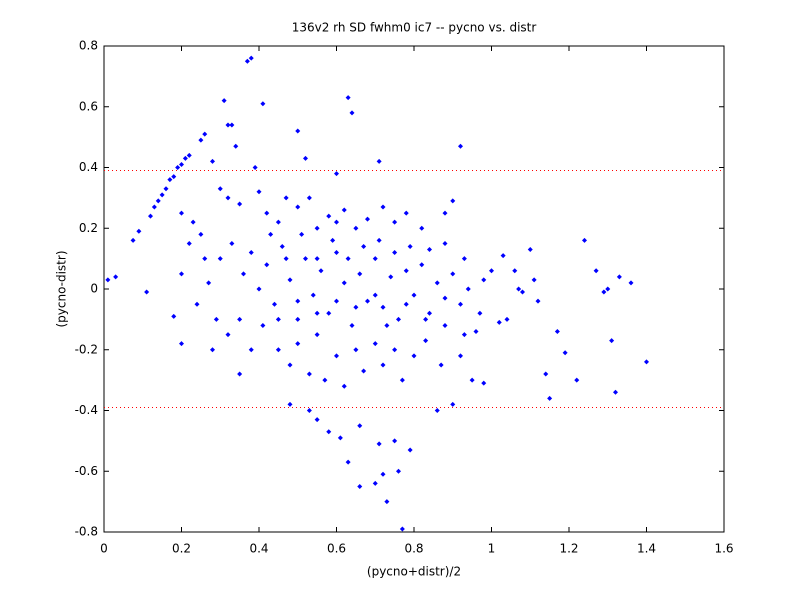 The image size is (800, 600). I want to click on y-tick-label: 0.2, so click(88, 228).